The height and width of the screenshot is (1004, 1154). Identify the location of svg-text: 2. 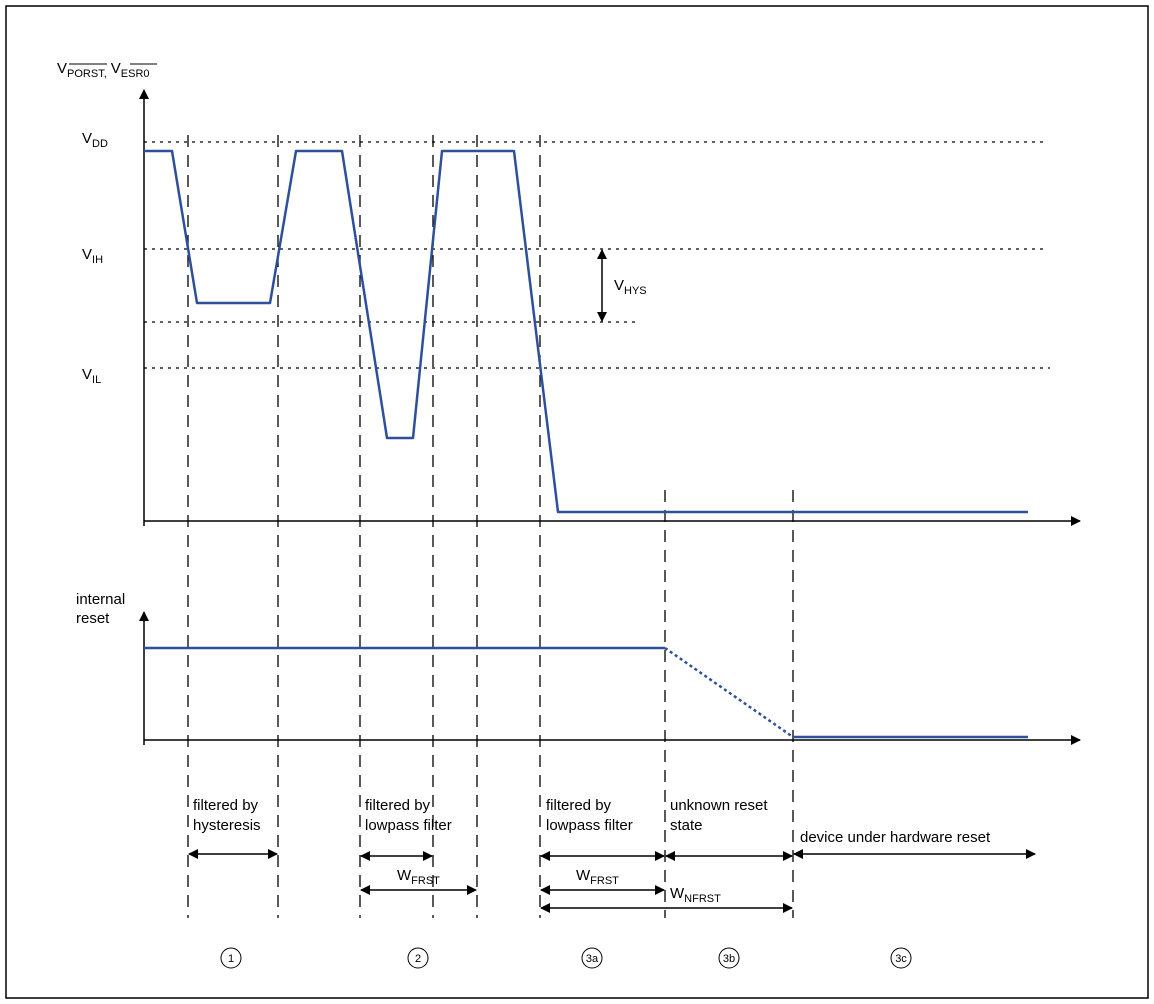
(418, 959).